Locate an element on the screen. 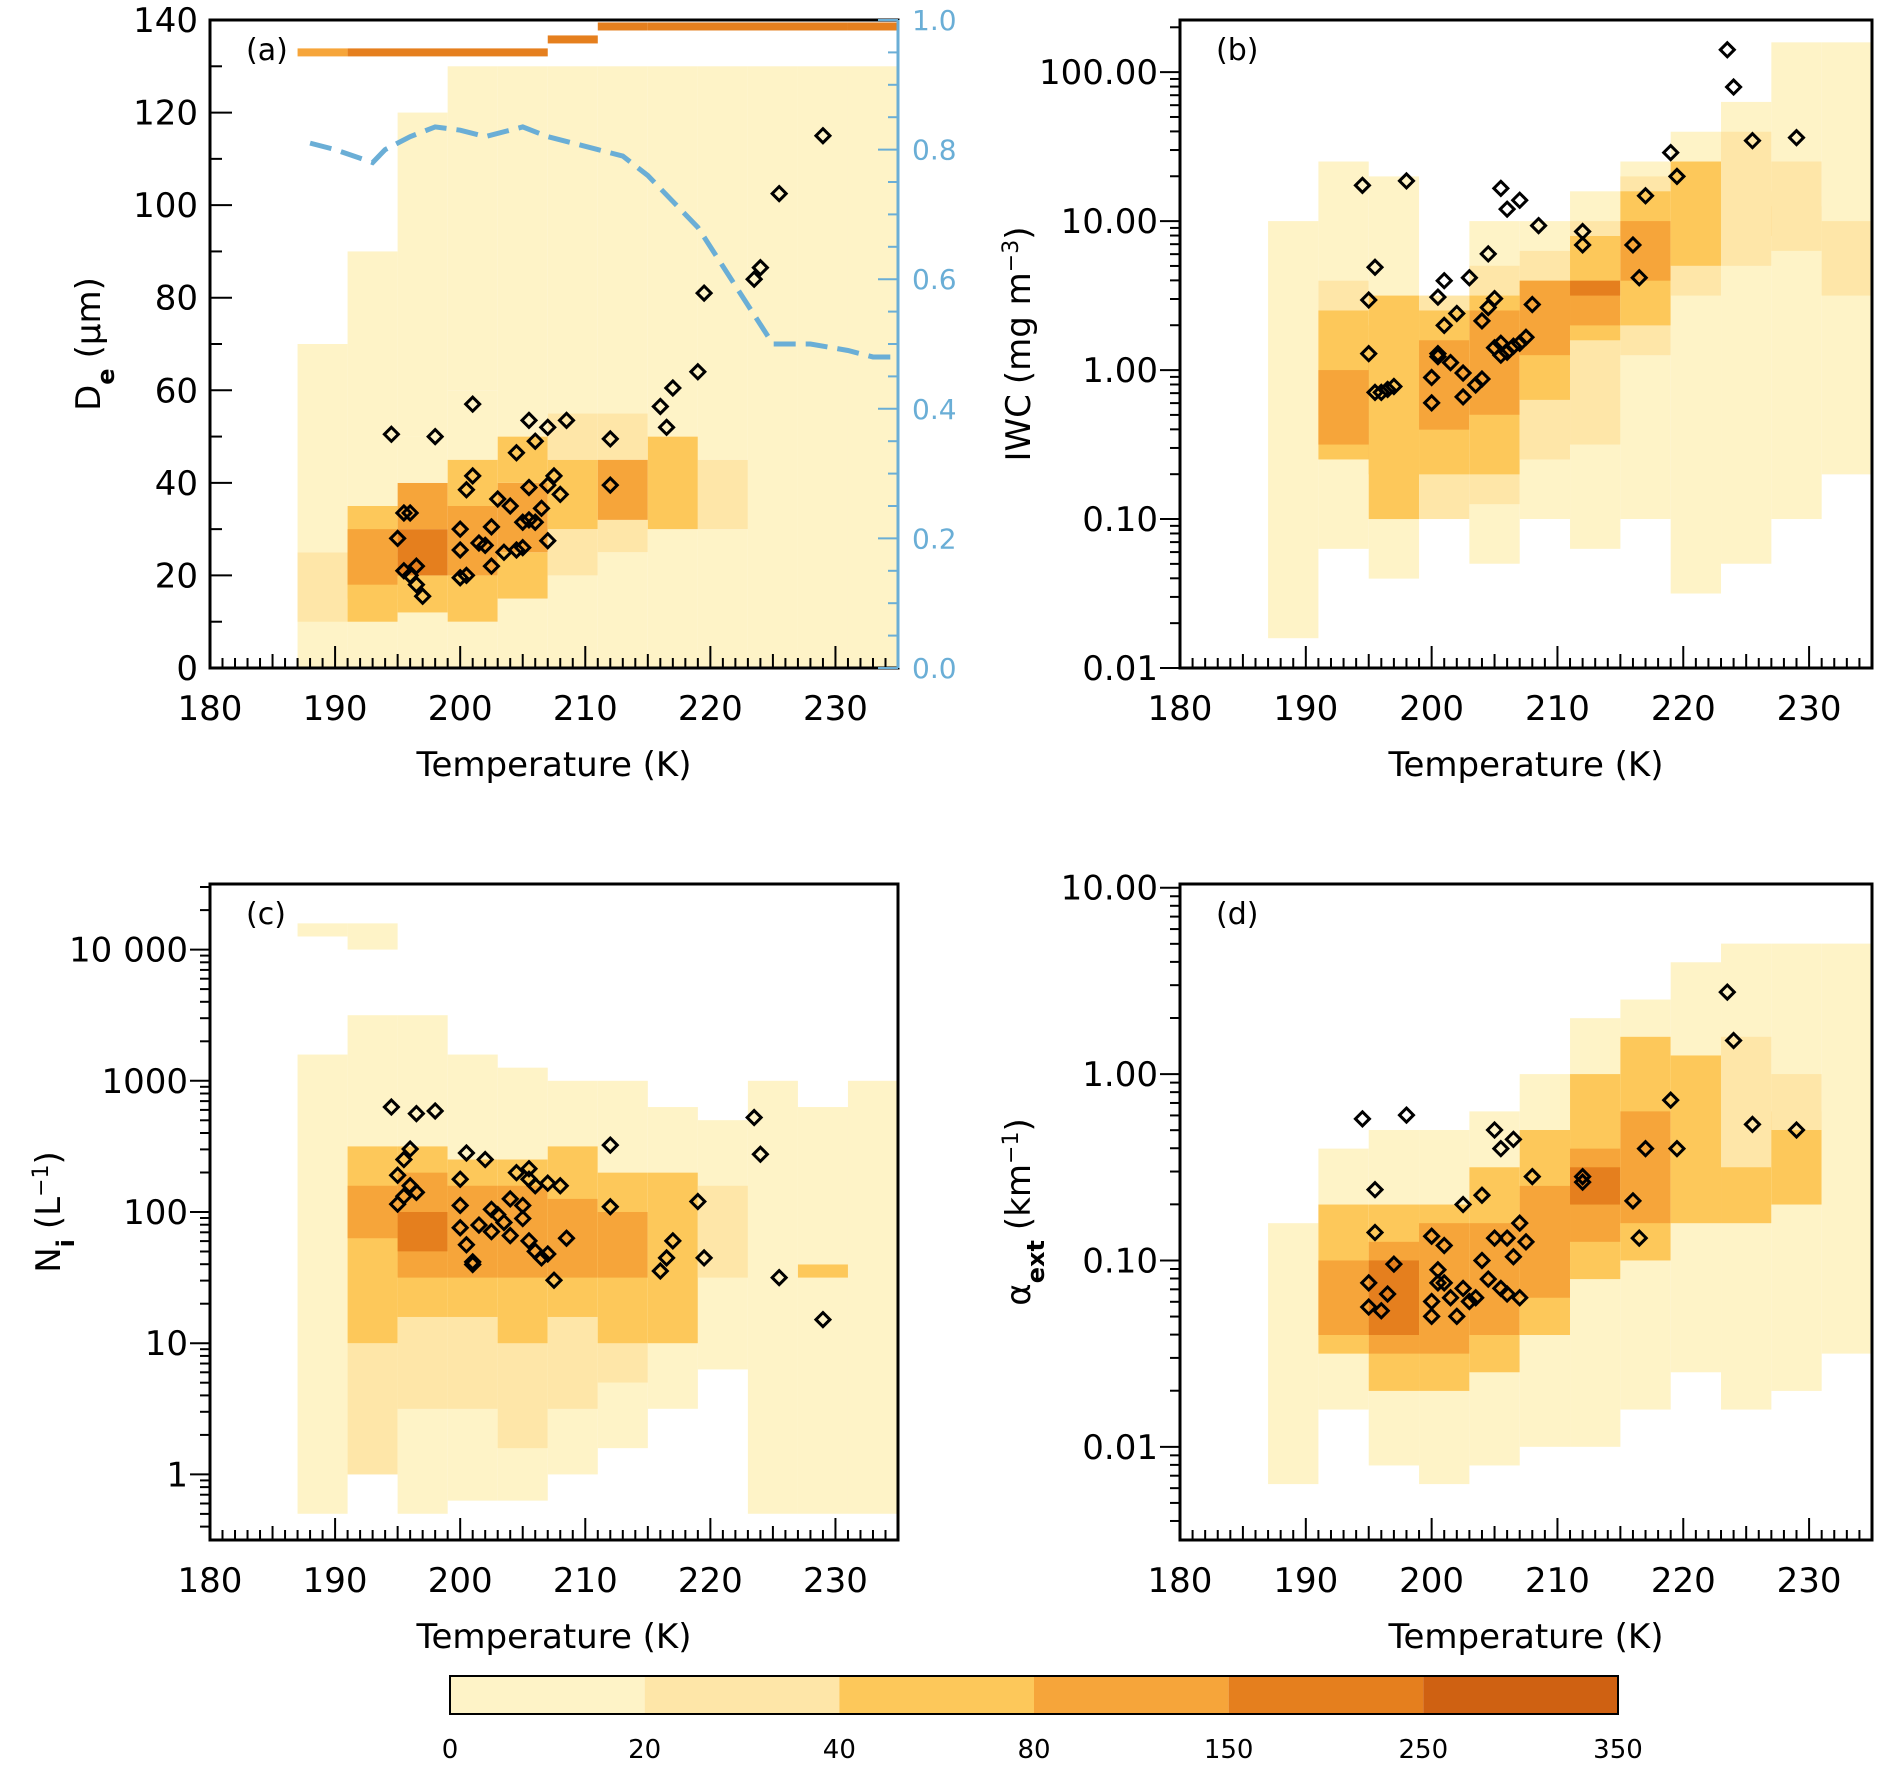  right-tick-label: 0.0 is located at coordinates (934, 668).